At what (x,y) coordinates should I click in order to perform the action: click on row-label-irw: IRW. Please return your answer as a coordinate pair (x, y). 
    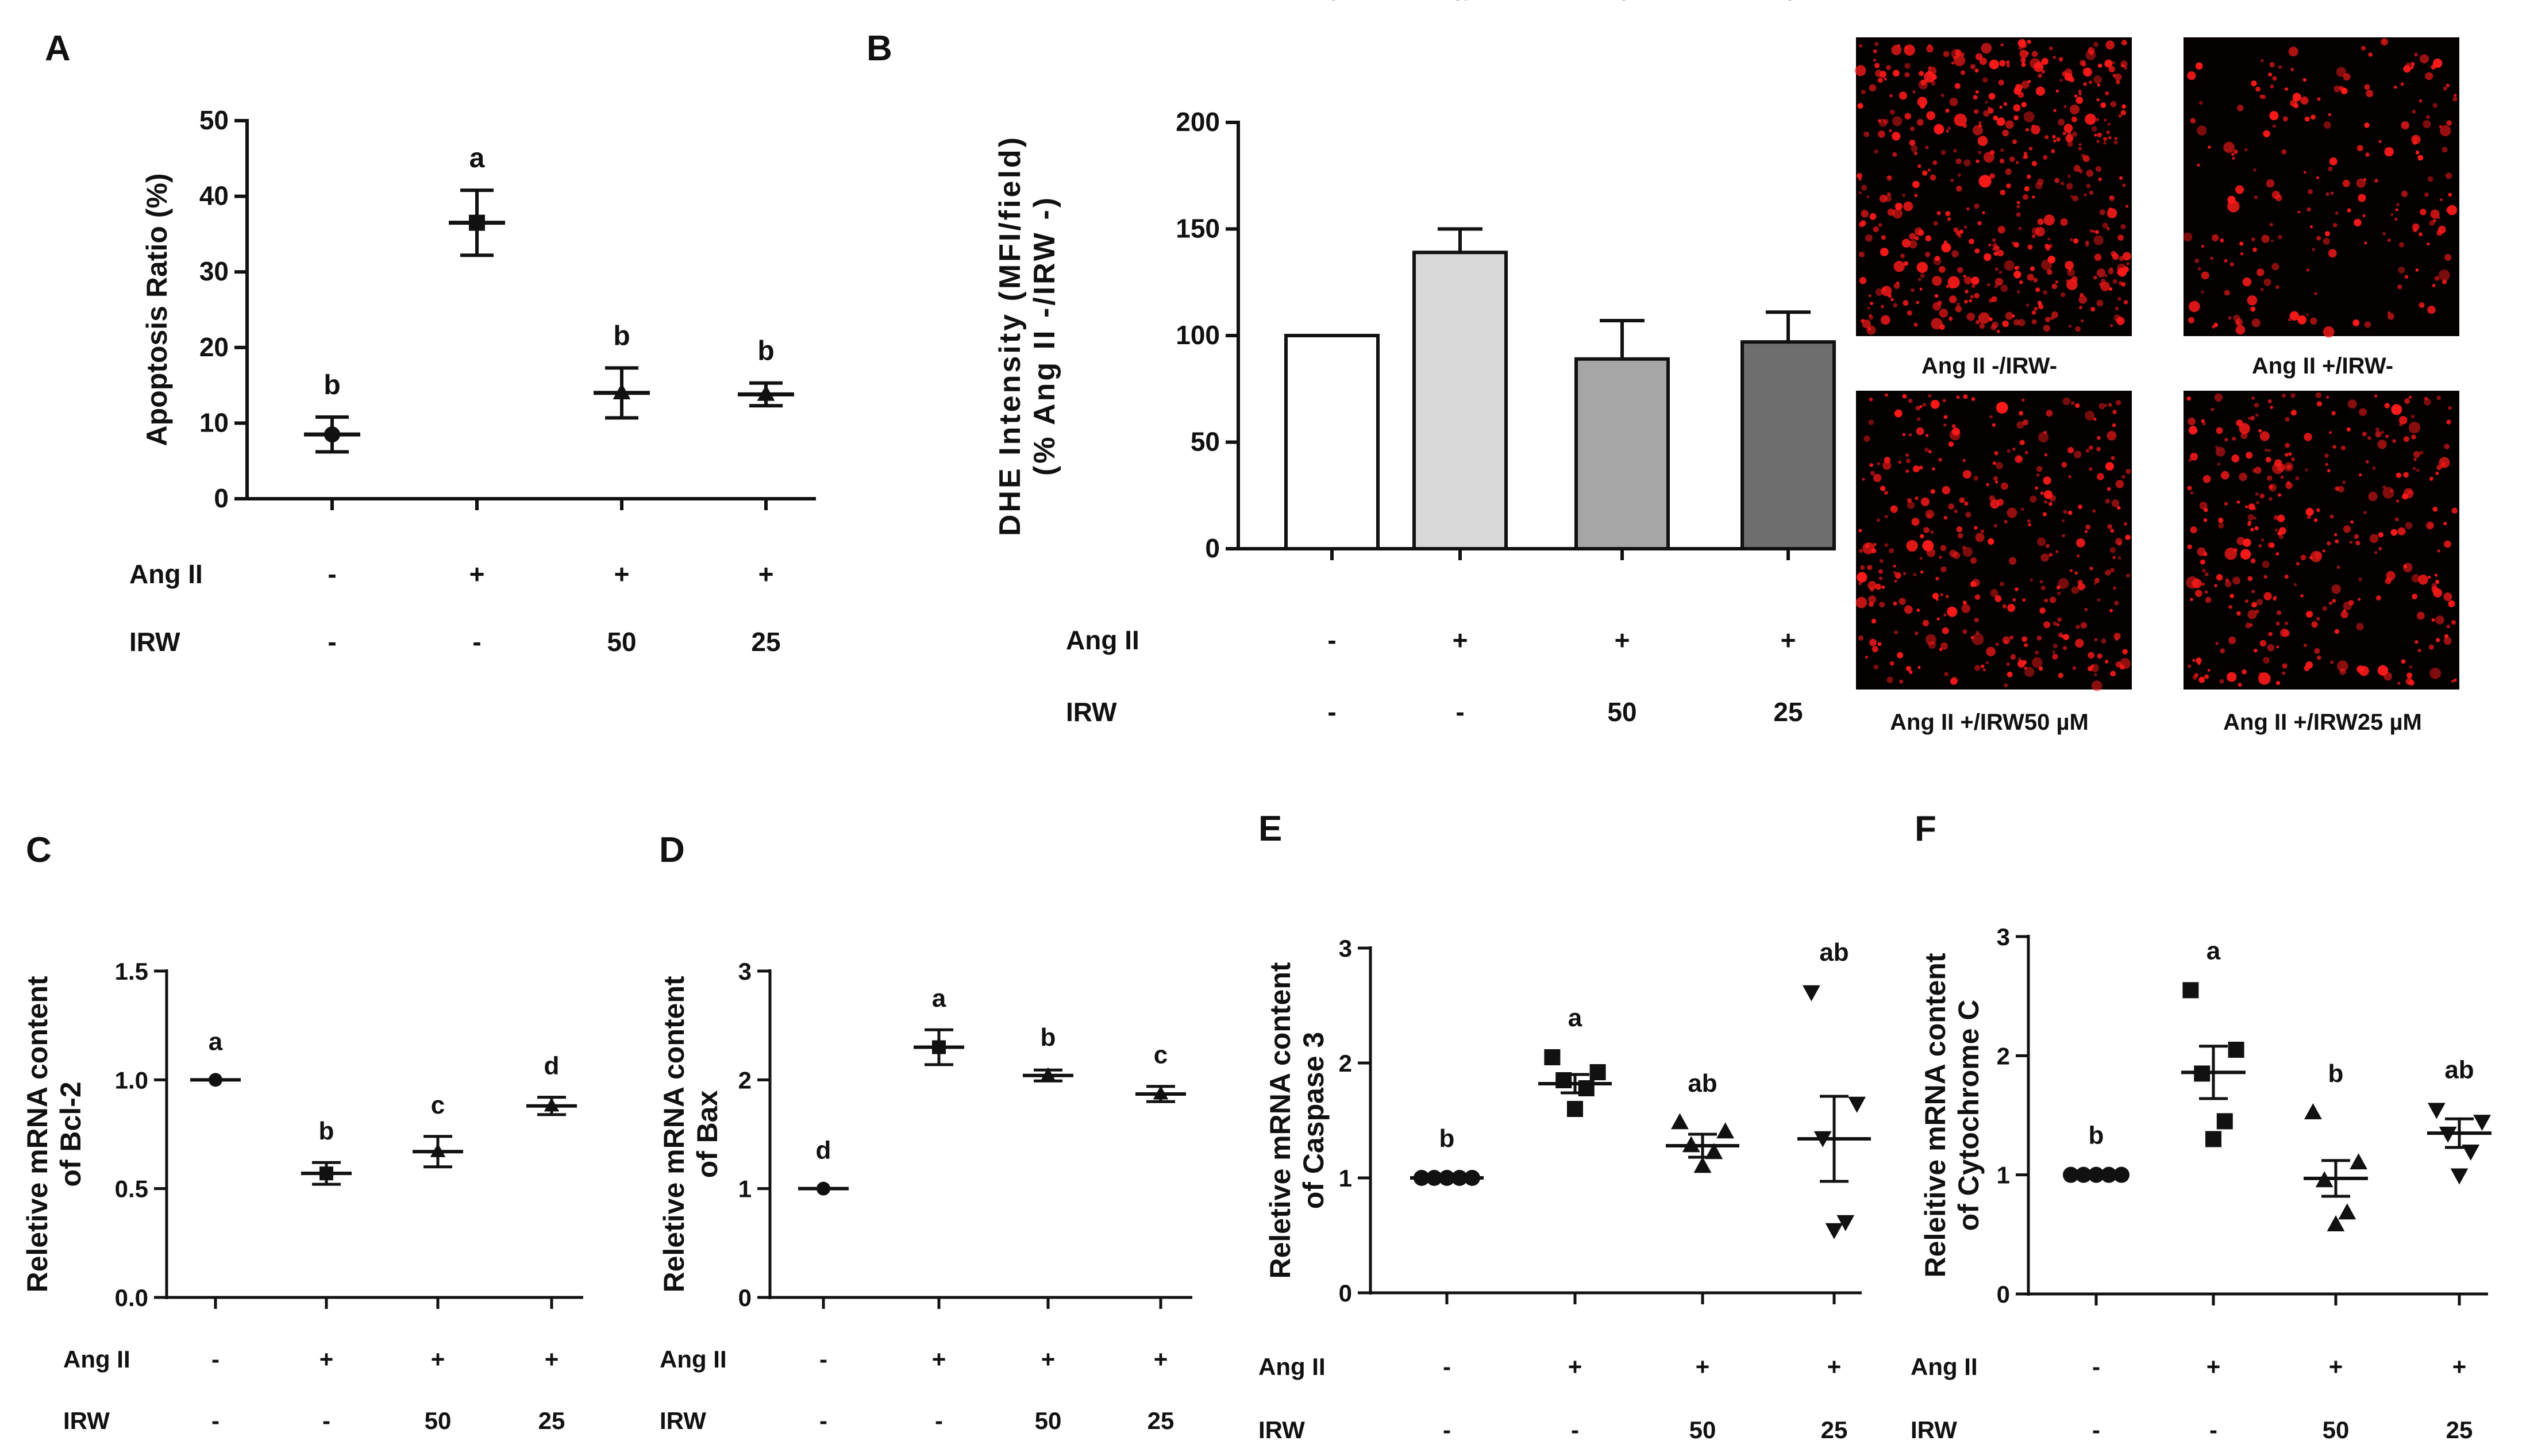
    Looking at the image, I should click on (86, 1420).